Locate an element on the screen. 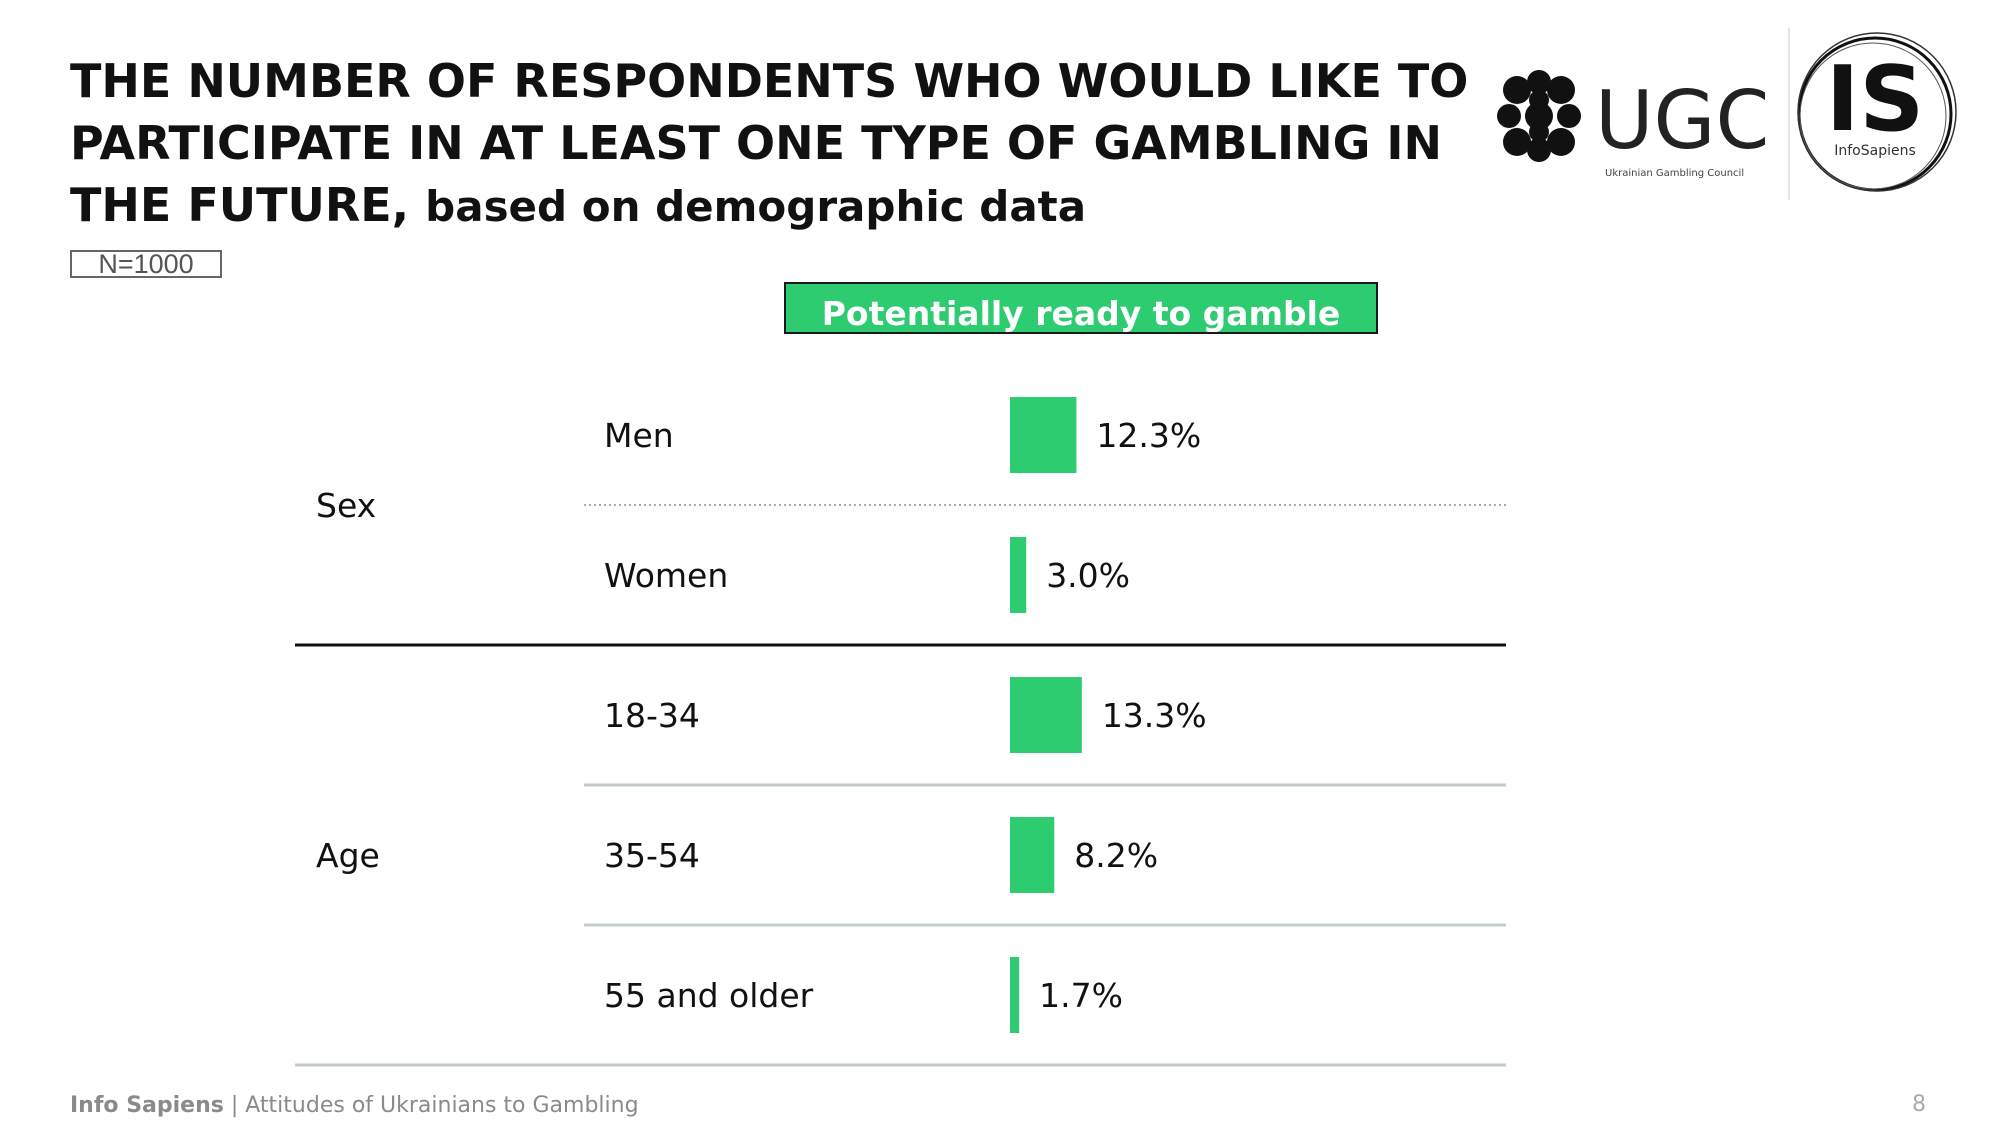  category-label: 55 and older is located at coordinates (709, 995).